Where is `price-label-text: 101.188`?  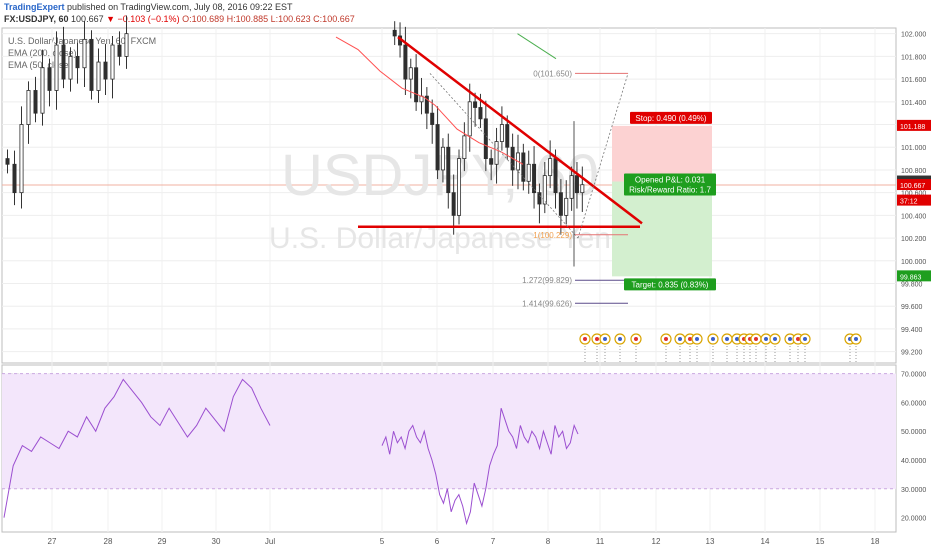
price-label-text: 101.188 is located at coordinates (912, 127).